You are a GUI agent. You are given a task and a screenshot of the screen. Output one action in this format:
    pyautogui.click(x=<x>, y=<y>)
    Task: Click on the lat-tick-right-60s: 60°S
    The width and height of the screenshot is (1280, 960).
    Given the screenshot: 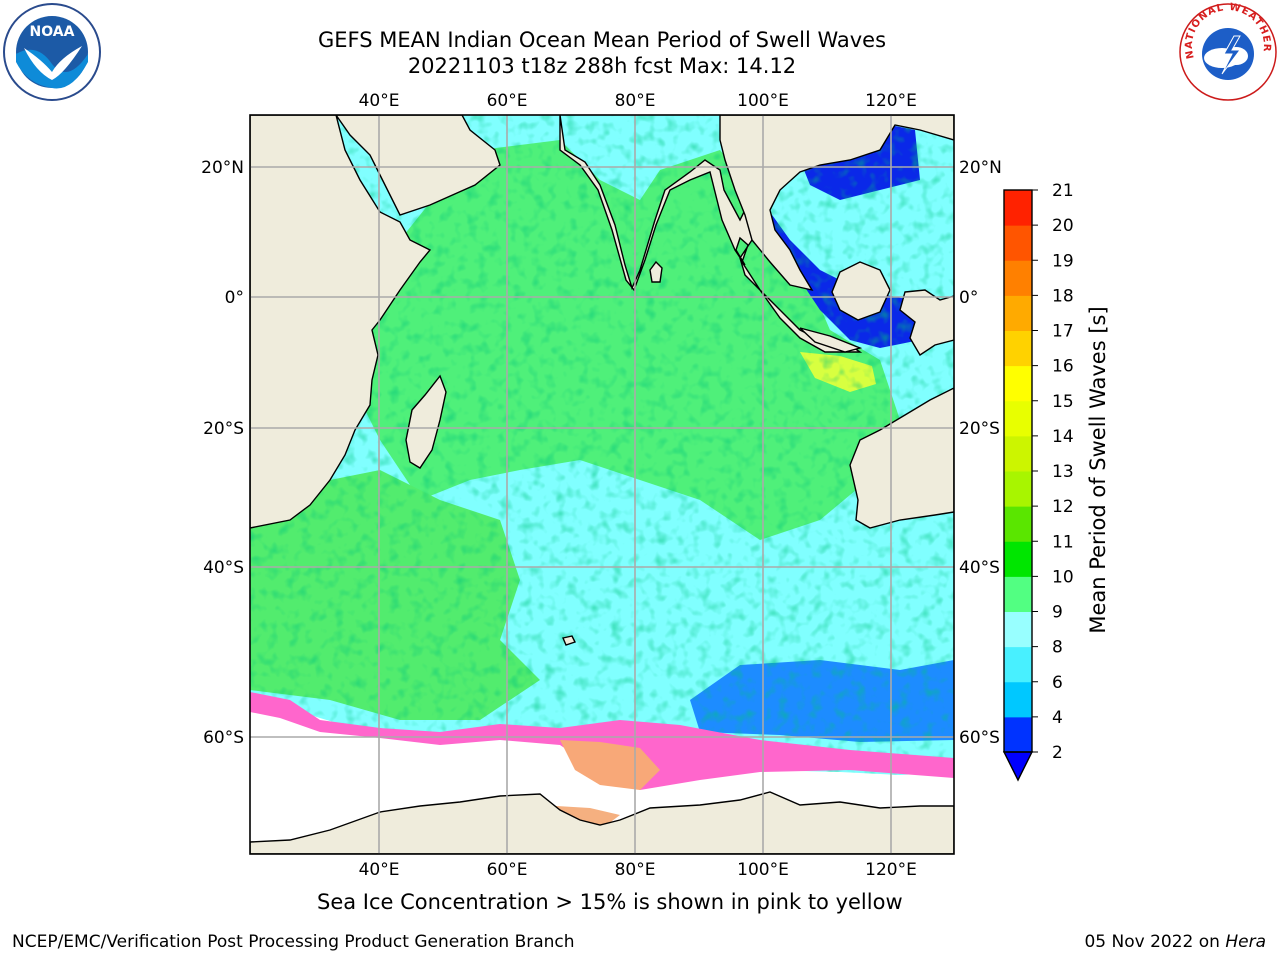 What is the action you would take?
    pyautogui.click(x=979, y=738)
    